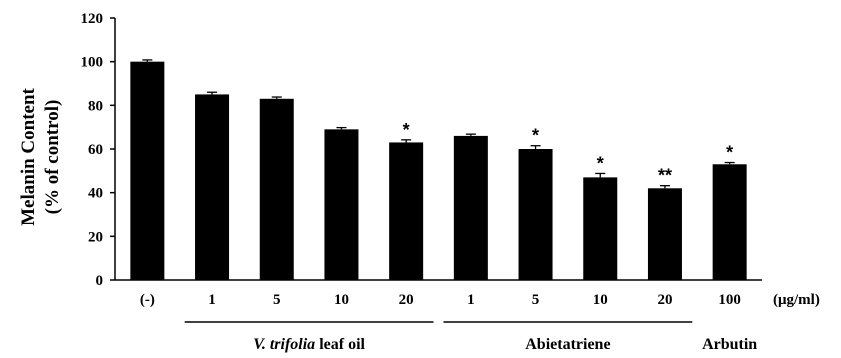 The width and height of the screenshot is (841, 358). Describe the element at coordinates (729, 300) in the screenshot. I see `x-tick-label: 100` at that location.